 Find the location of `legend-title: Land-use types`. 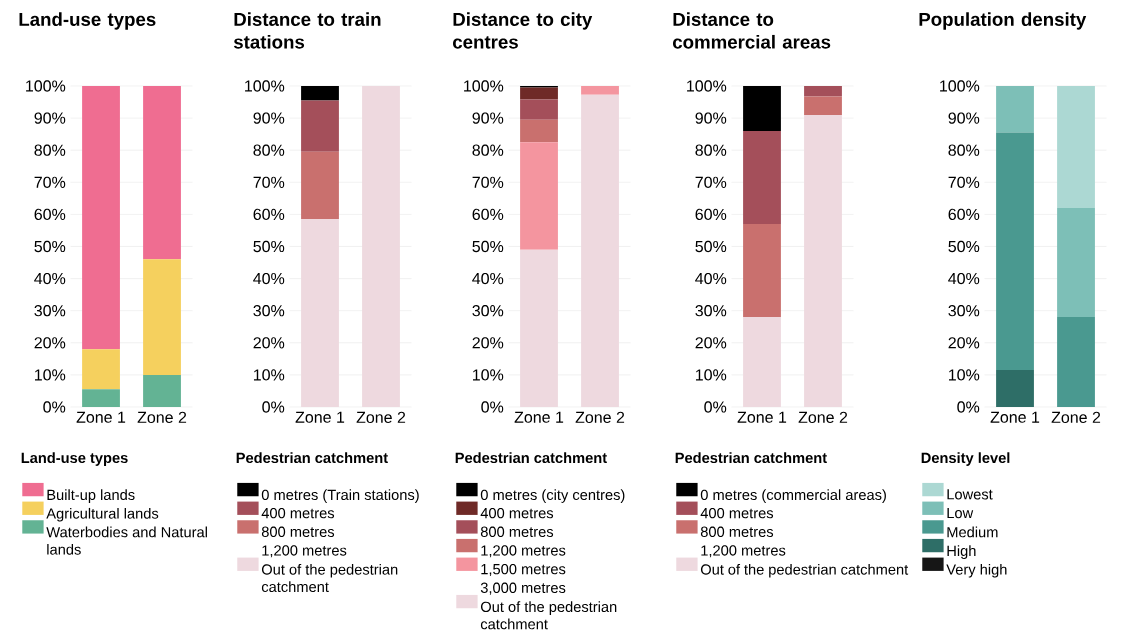

legend-title: Land-use types is located at coordinates (74, 459).